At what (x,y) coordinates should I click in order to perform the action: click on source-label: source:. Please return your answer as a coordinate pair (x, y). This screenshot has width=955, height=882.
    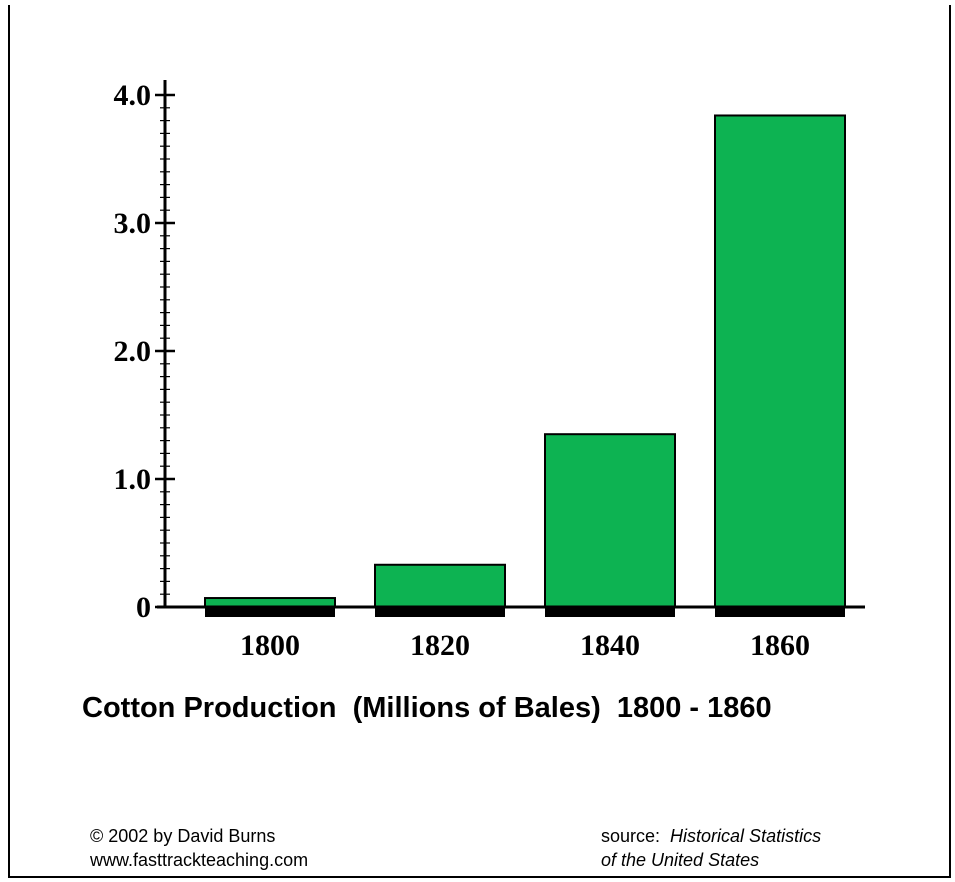
    Looking at the image, I should click on (631, 836).